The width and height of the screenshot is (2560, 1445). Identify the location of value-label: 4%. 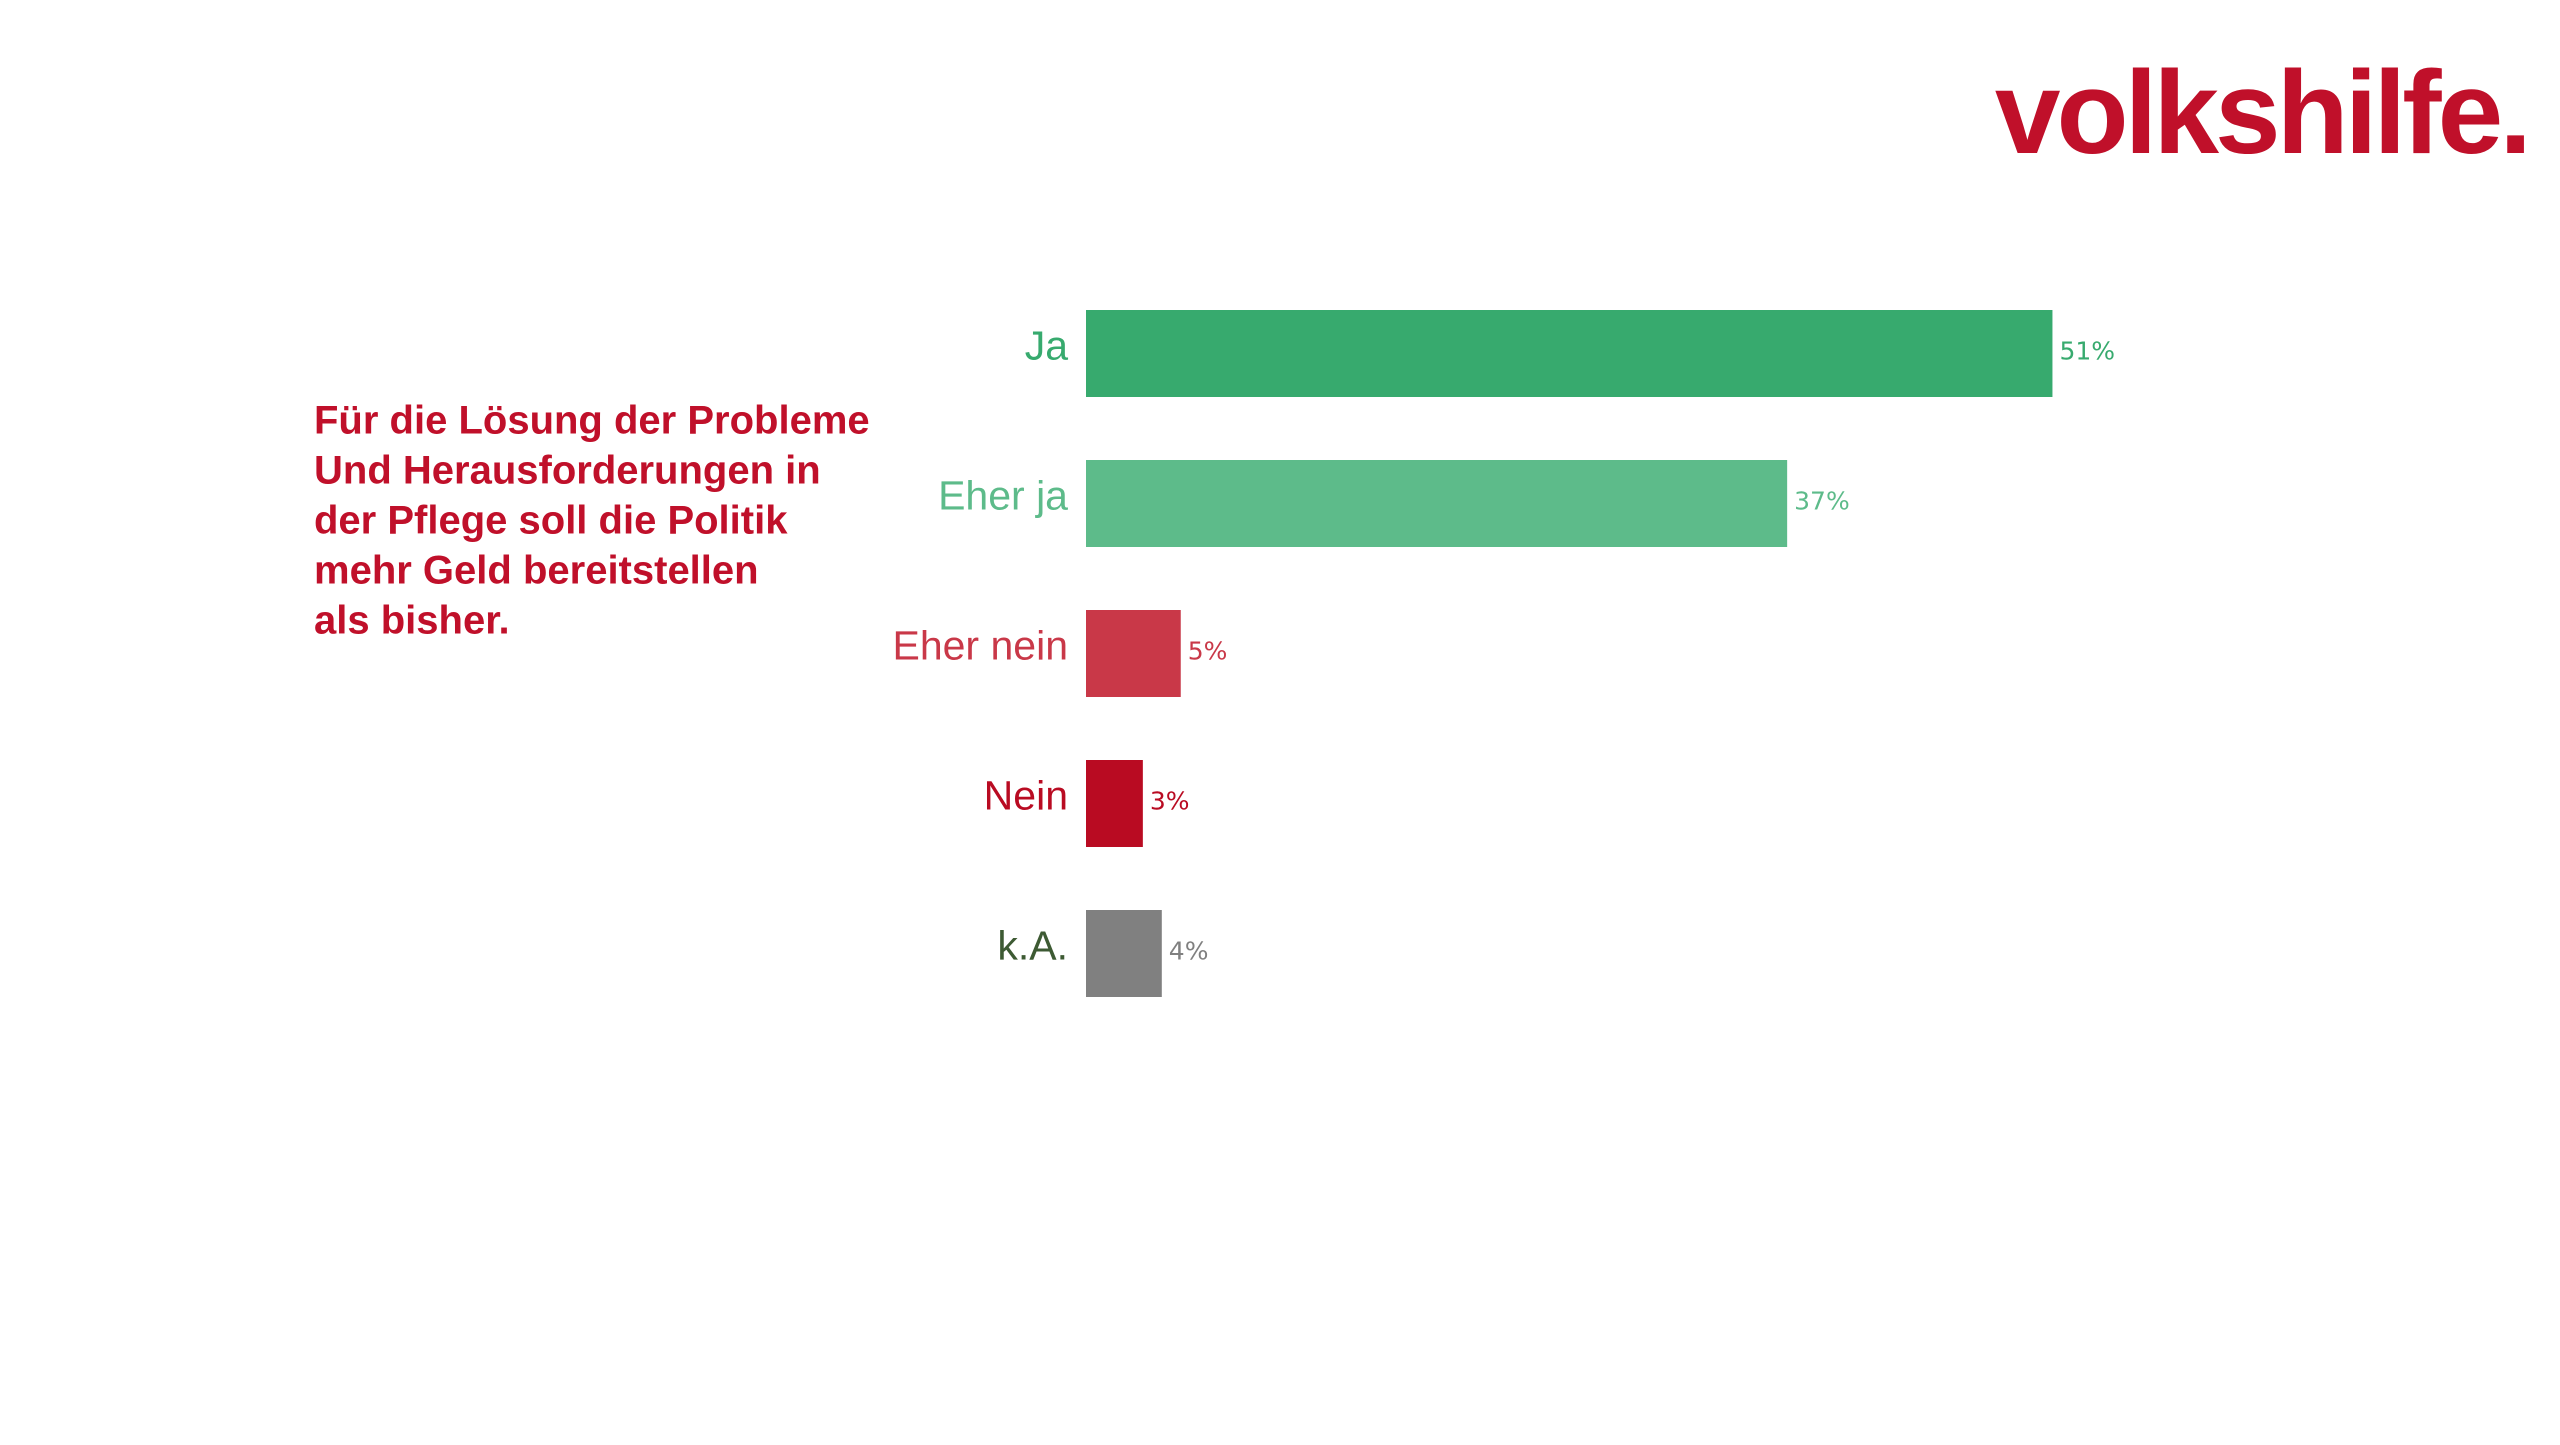
(1189, 951).